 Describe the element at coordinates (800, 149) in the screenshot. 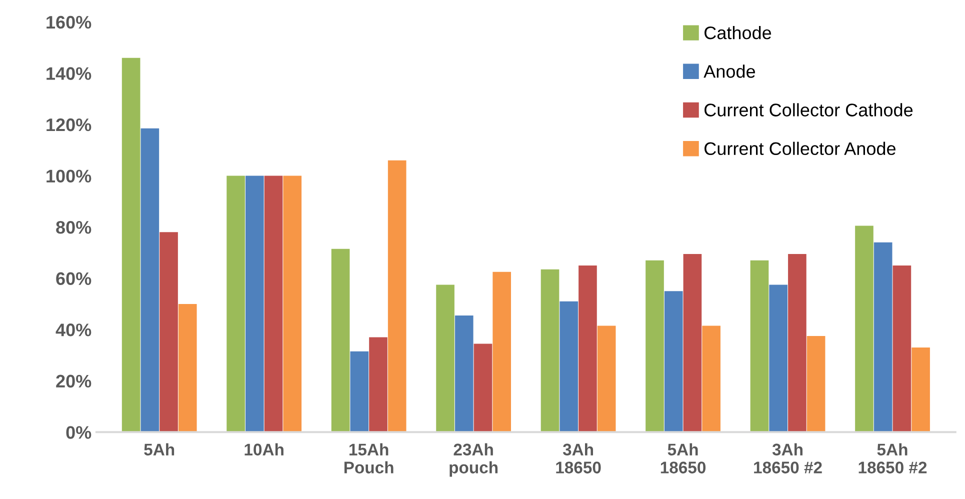

I see `legend-label: Current Collector Anode` at that location.